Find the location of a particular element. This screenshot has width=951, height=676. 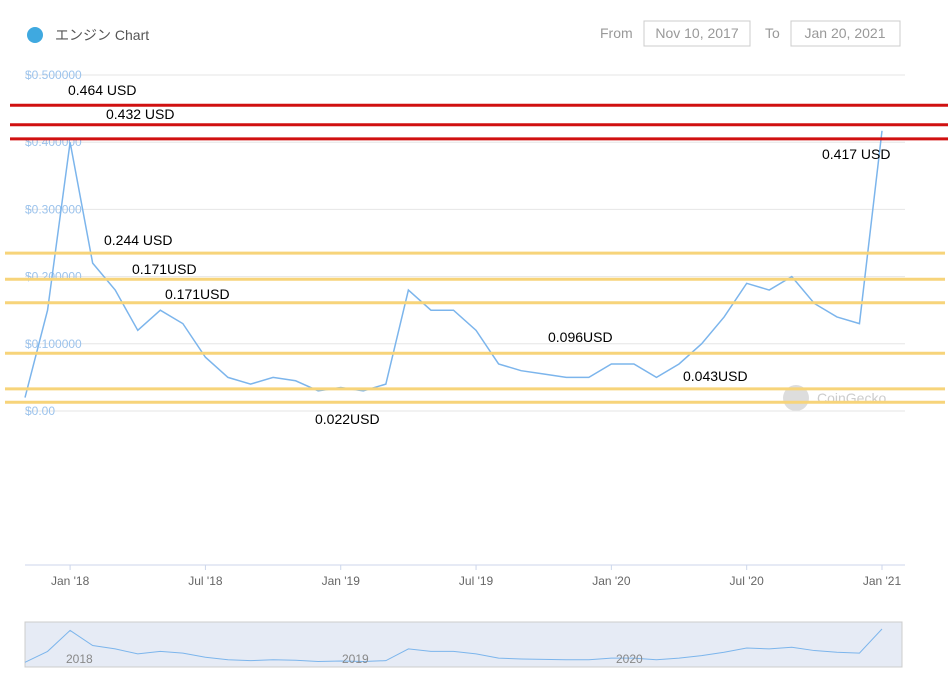

navigator is located at coordinates (463, 644).